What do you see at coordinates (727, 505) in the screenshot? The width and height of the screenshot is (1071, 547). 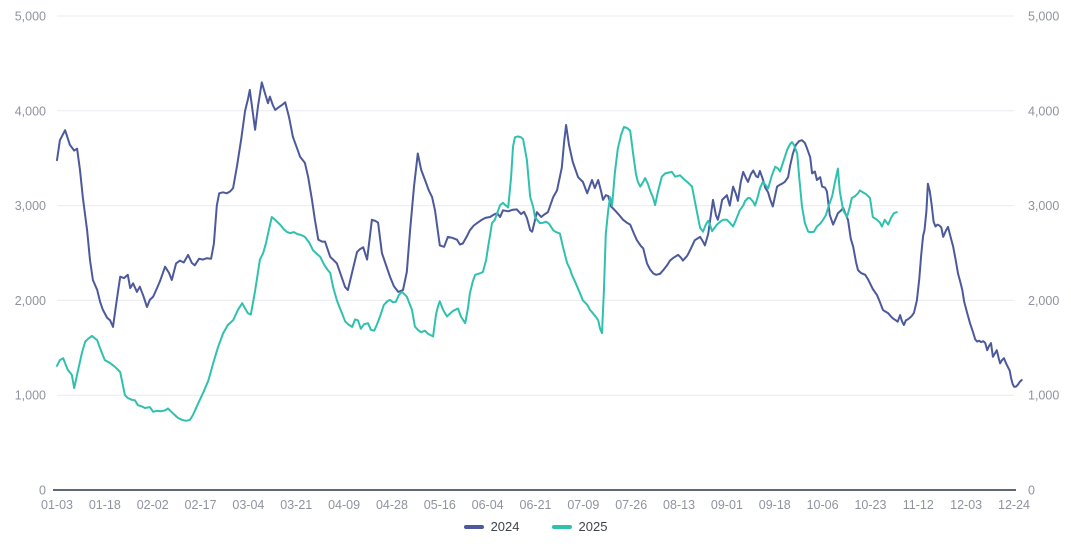 I see `x-axis-label: 09-01` at bounding box center [727, 505].